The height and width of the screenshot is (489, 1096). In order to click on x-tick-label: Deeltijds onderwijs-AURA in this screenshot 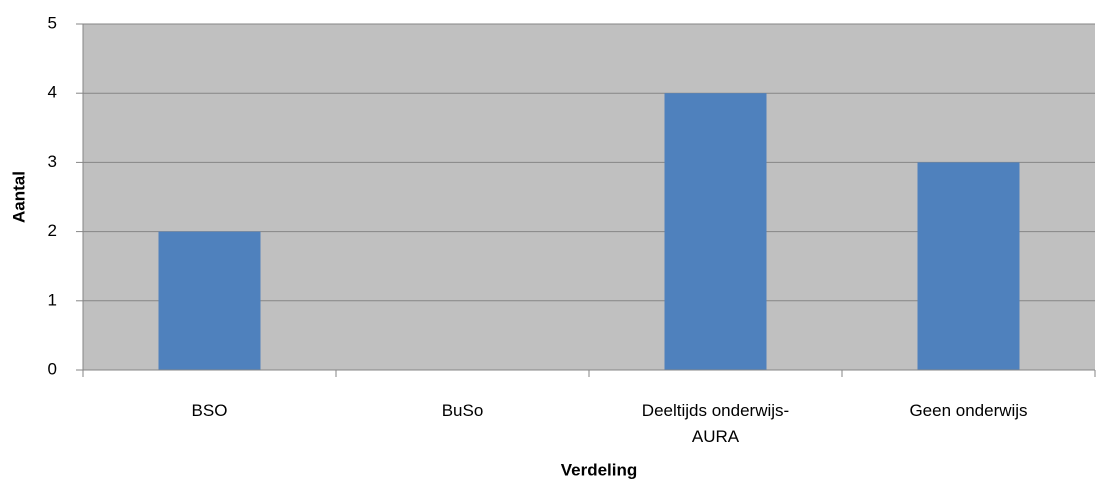, I will do `click(715, 423)`.